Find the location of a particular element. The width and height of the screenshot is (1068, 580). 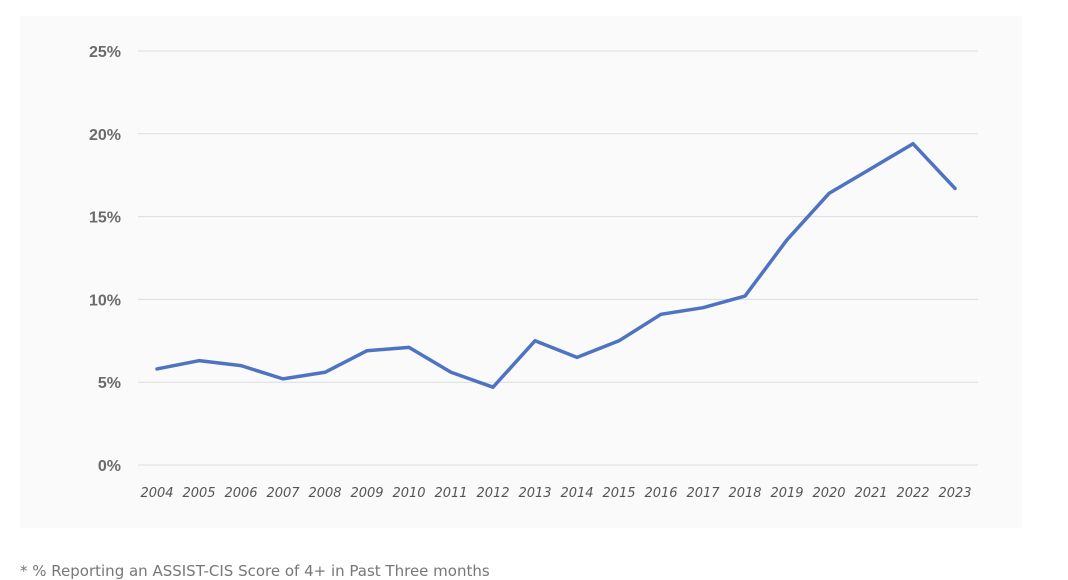

y-tick-label: 5% is located at coordinates (109, 383).